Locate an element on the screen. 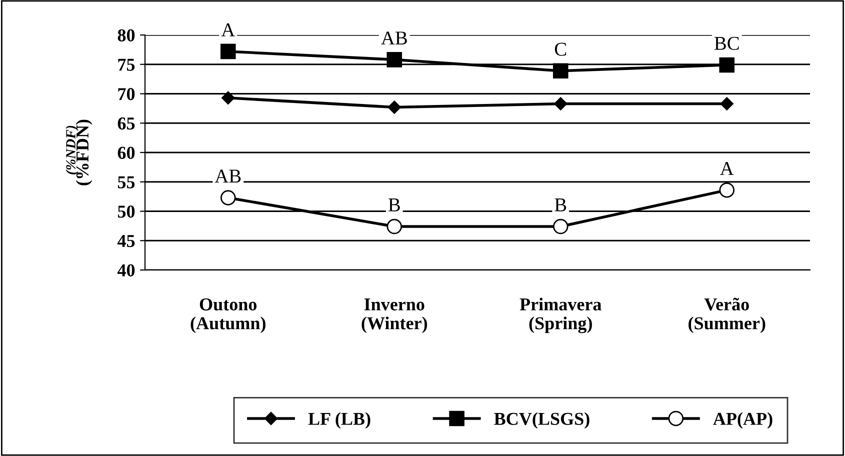 The width and height of the screenshot is (845, 456). legend-label: BCV(LSGS) is located at coordinates (542, 420).